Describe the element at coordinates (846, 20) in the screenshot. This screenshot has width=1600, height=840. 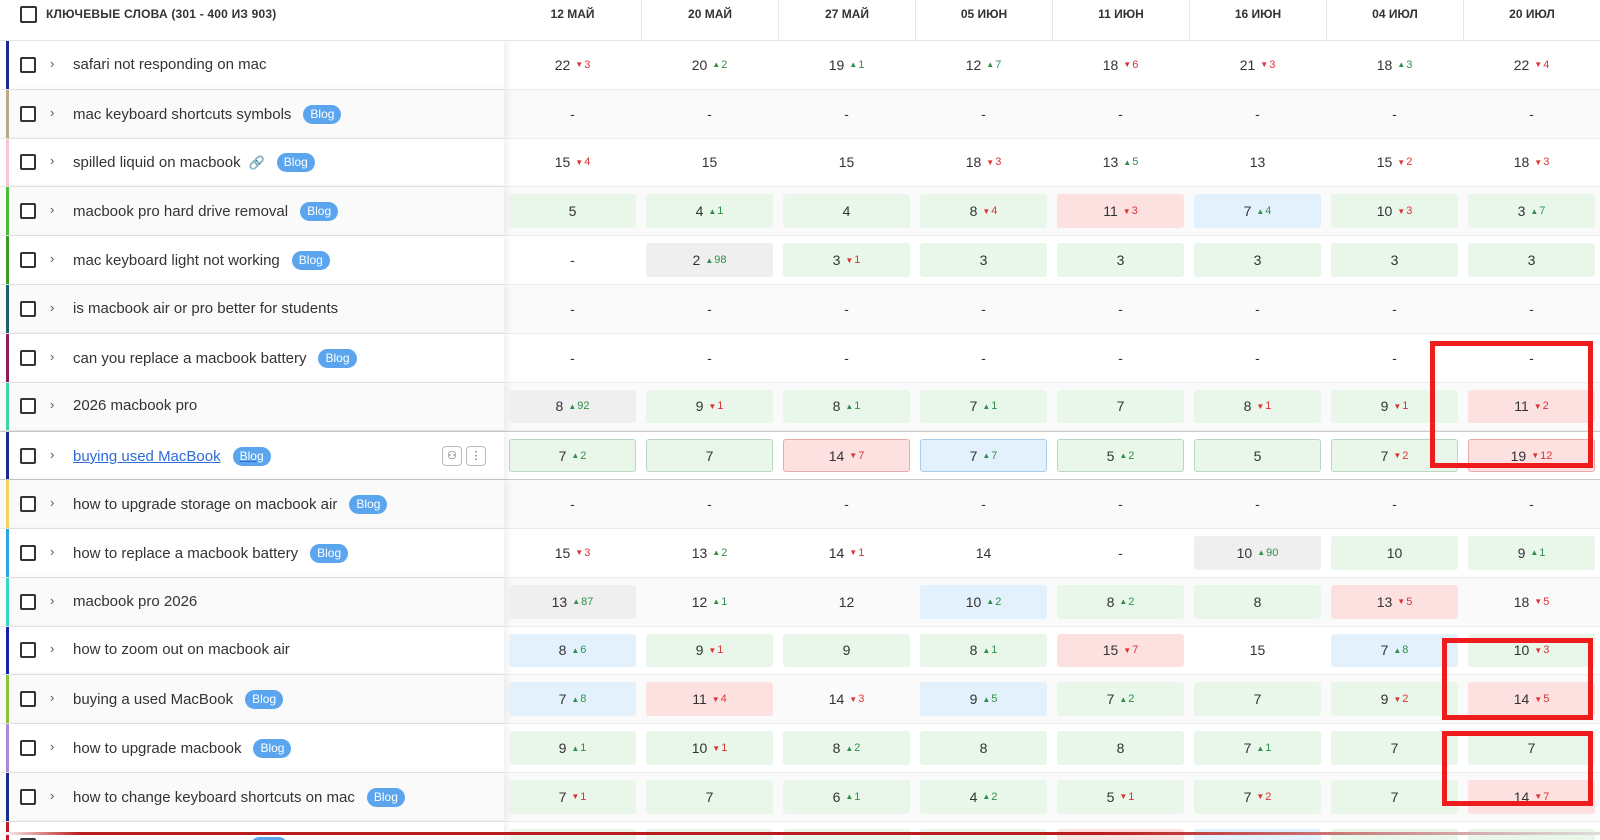
I see `date-column-header: 27 МАЙ` at that location.